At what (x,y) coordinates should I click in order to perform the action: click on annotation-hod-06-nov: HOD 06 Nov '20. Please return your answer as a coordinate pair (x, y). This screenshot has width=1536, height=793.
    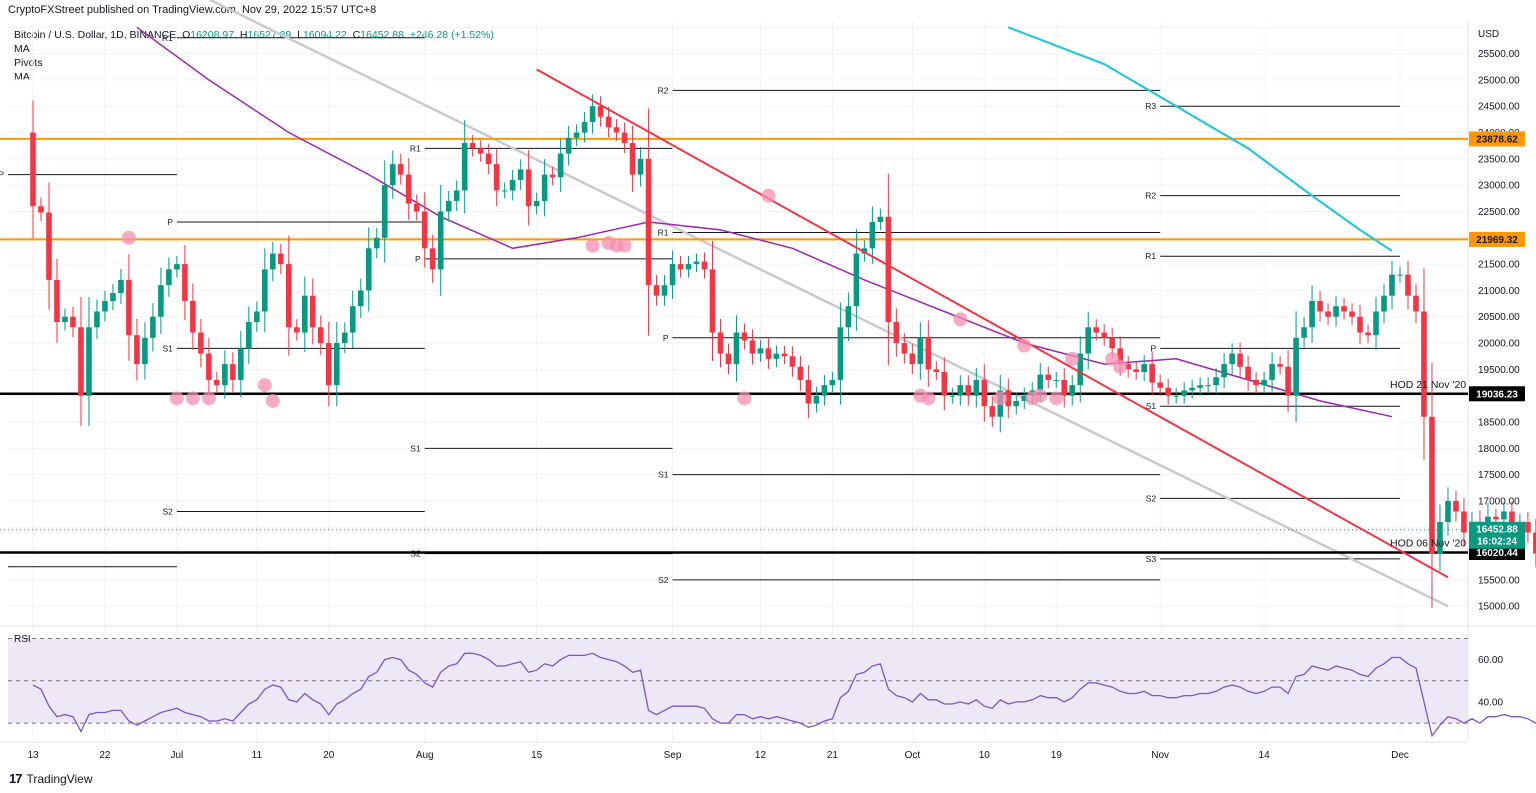
    Looking at the image, I should click on (1428, 544).